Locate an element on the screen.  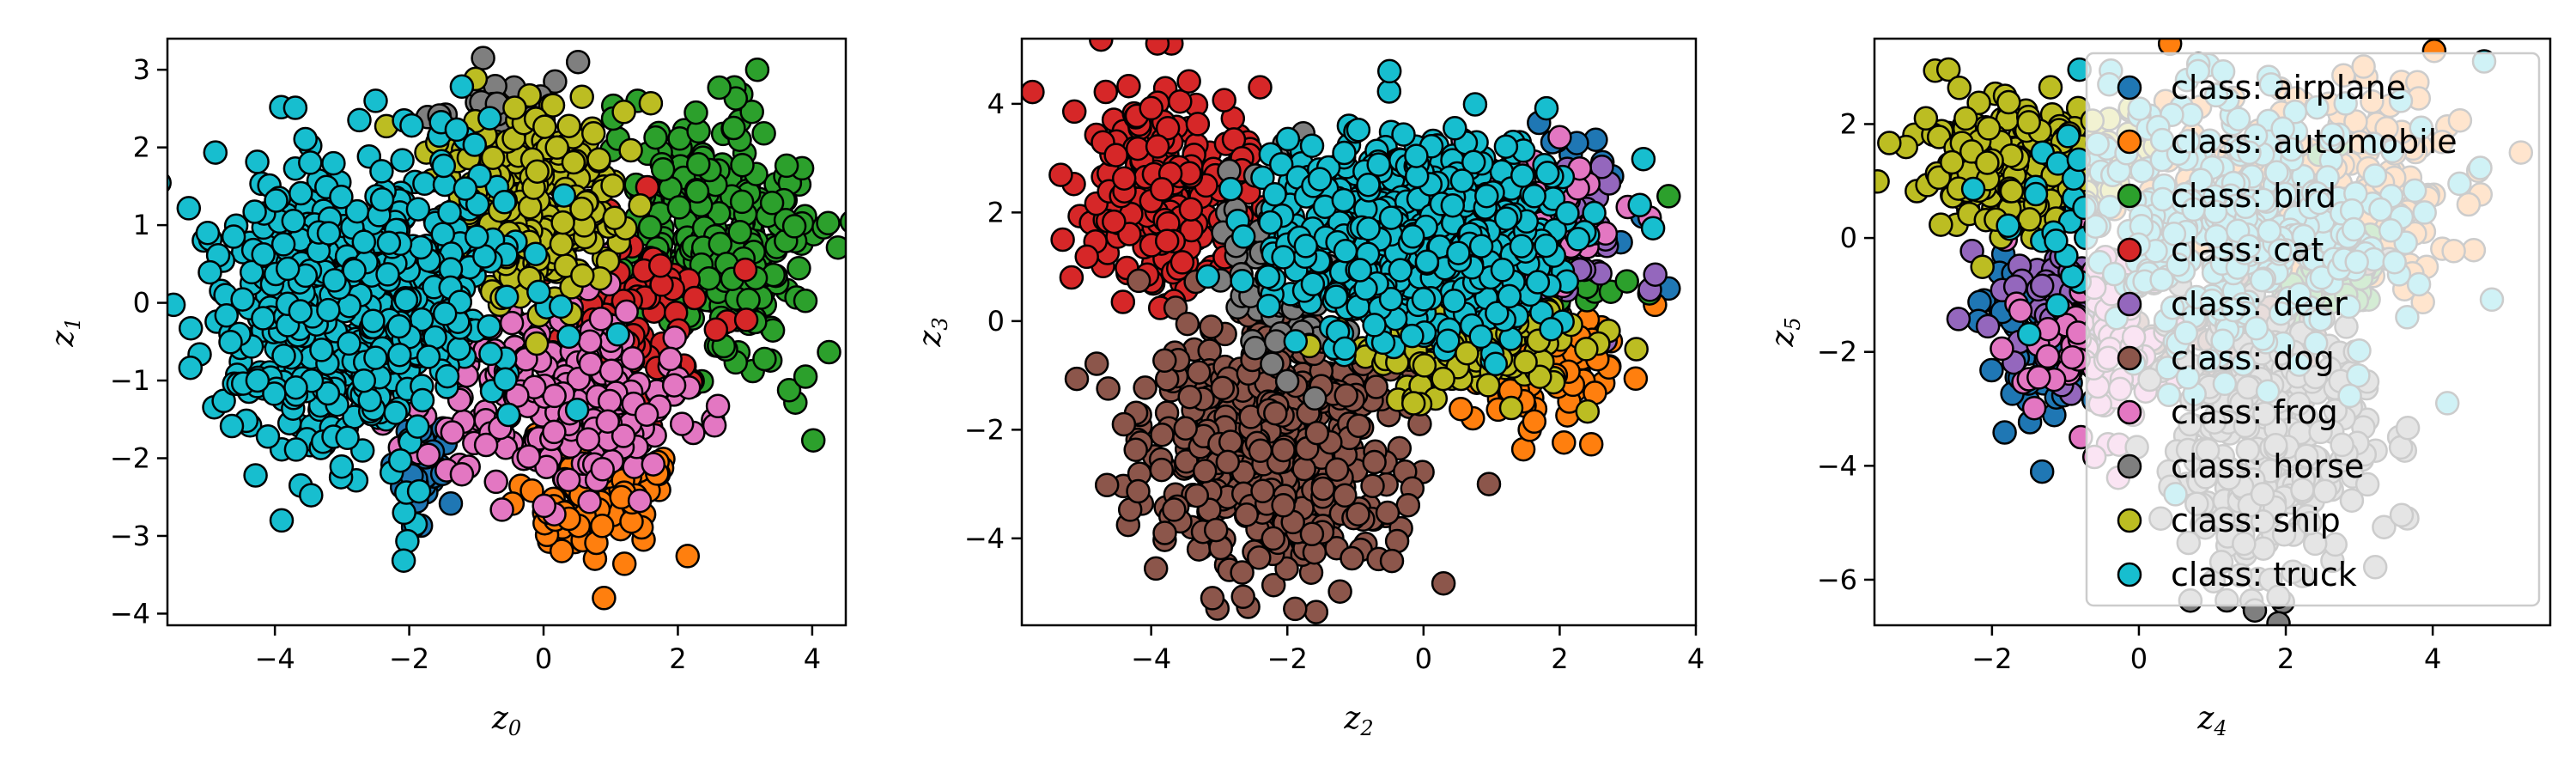
y-tick-label: 0 is located at coordinates (996, 321).